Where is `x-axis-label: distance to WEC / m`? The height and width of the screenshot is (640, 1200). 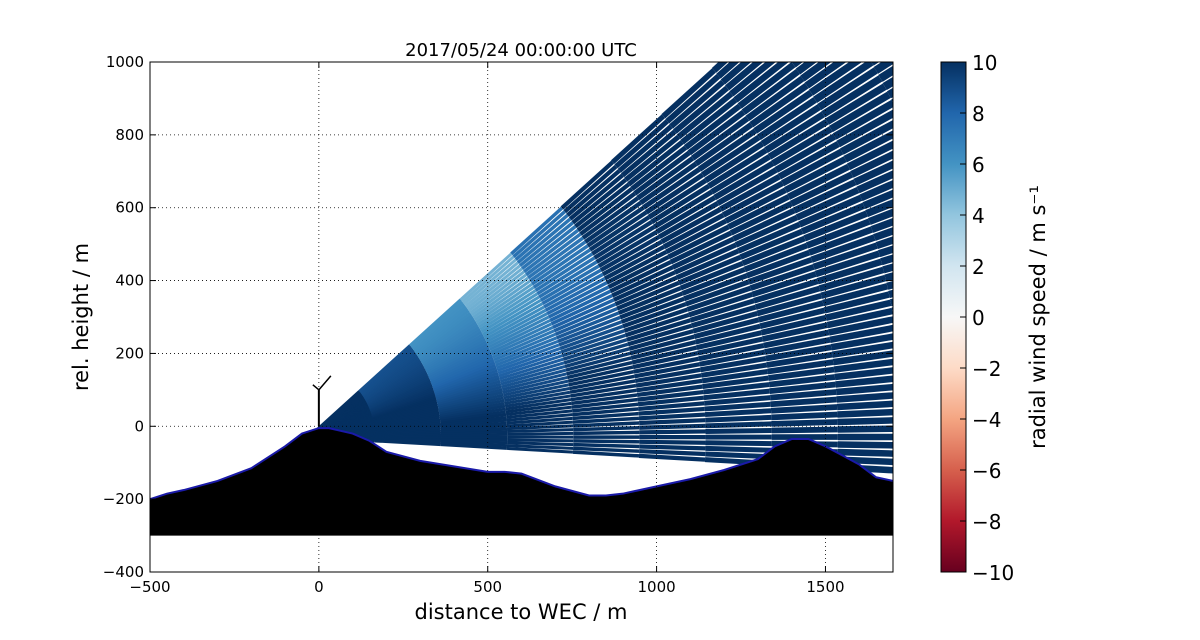
x-axis-label: distance to WEC / m is located at coordinates (521, 612).